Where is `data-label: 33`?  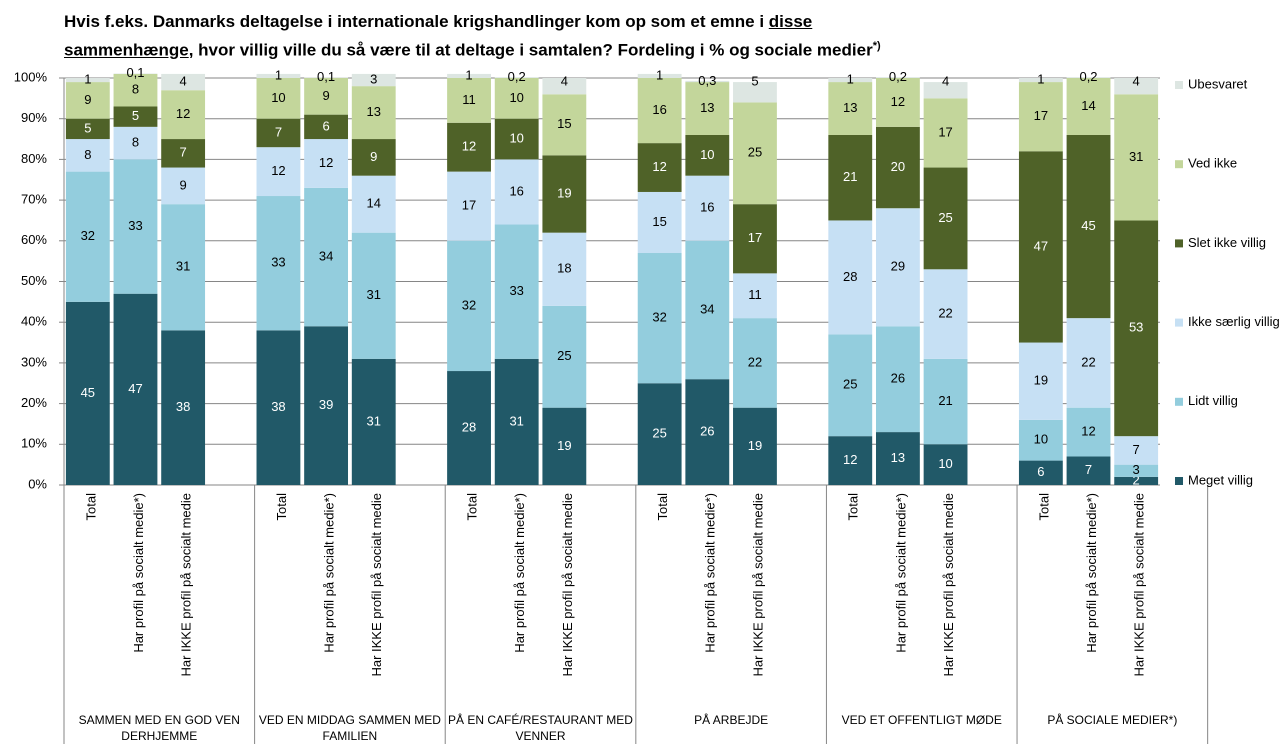
data-label: 33 is located at coordinates (516, 290).